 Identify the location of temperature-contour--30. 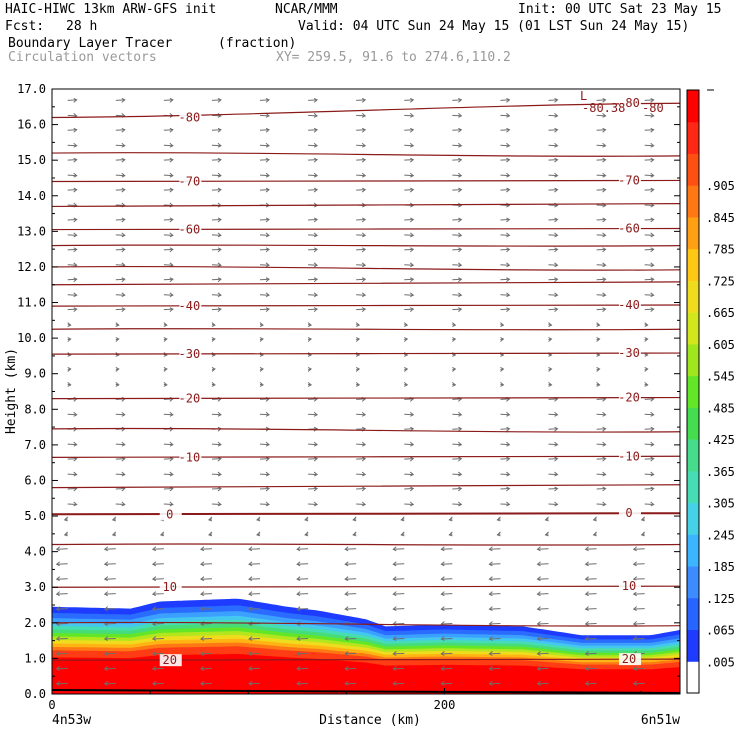
(366, 353).